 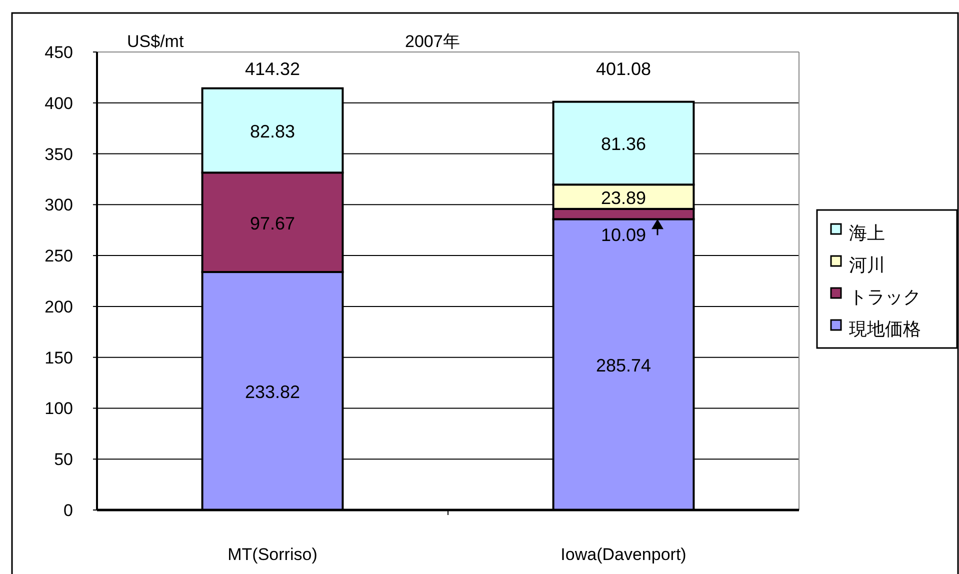 What do you see at coordinates (58, 52) in the screenshot?
I see `y-tick-label: 450` at bounding box center [58, 52].